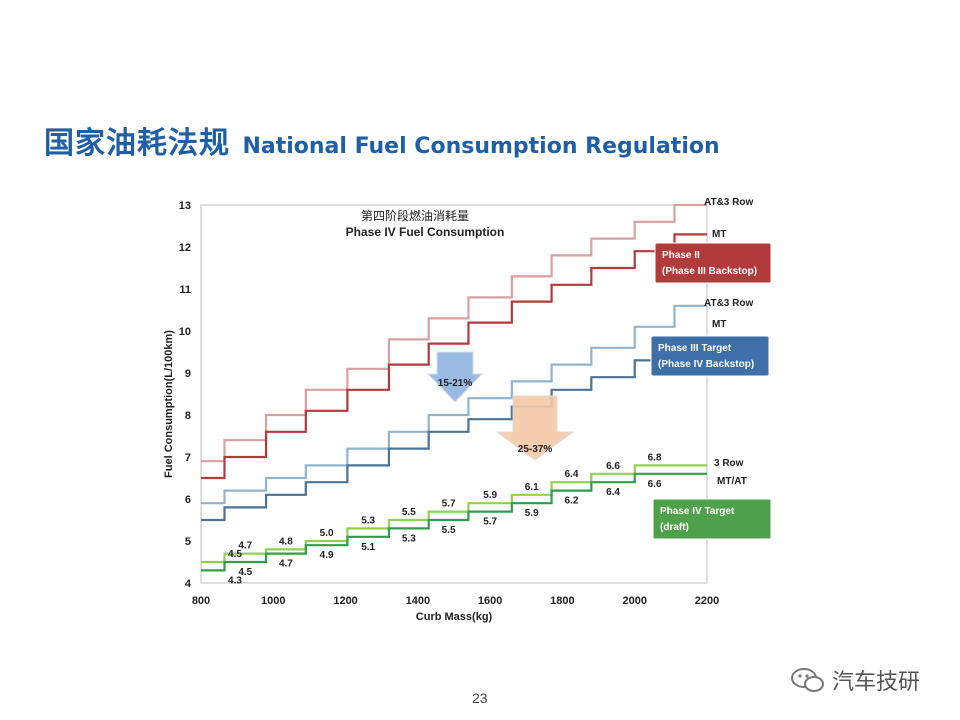 The height and width of the screenshot is (720, 960). Describe the element at coordinates (245, 572) in the screenshot. I see `data-label-lower: 4.5` at that location.